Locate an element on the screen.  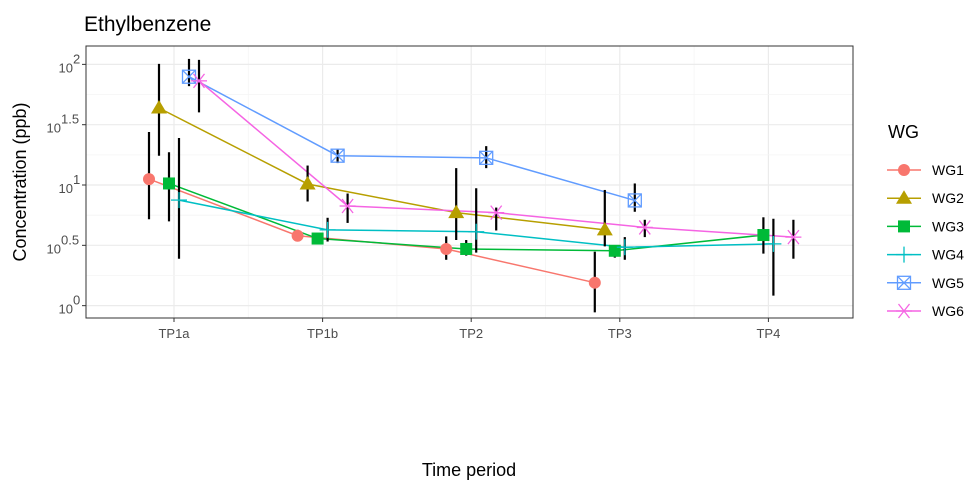
legend-label-wg3: WG3 is located at coordinates (948, 226).